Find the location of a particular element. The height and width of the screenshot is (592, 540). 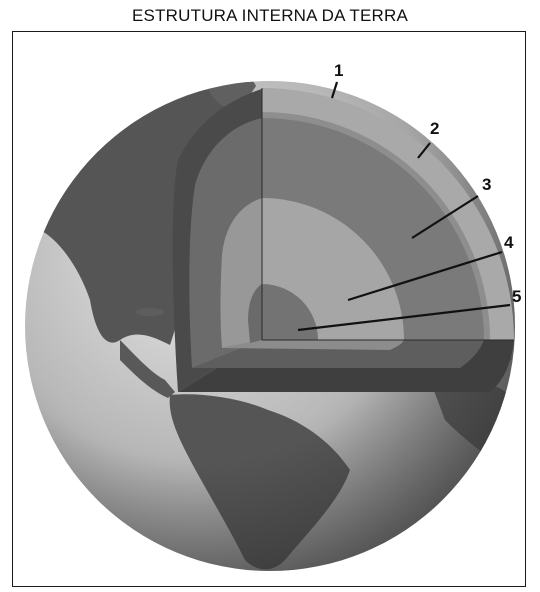

label-3: 3 is located at coordinates (486, 184).